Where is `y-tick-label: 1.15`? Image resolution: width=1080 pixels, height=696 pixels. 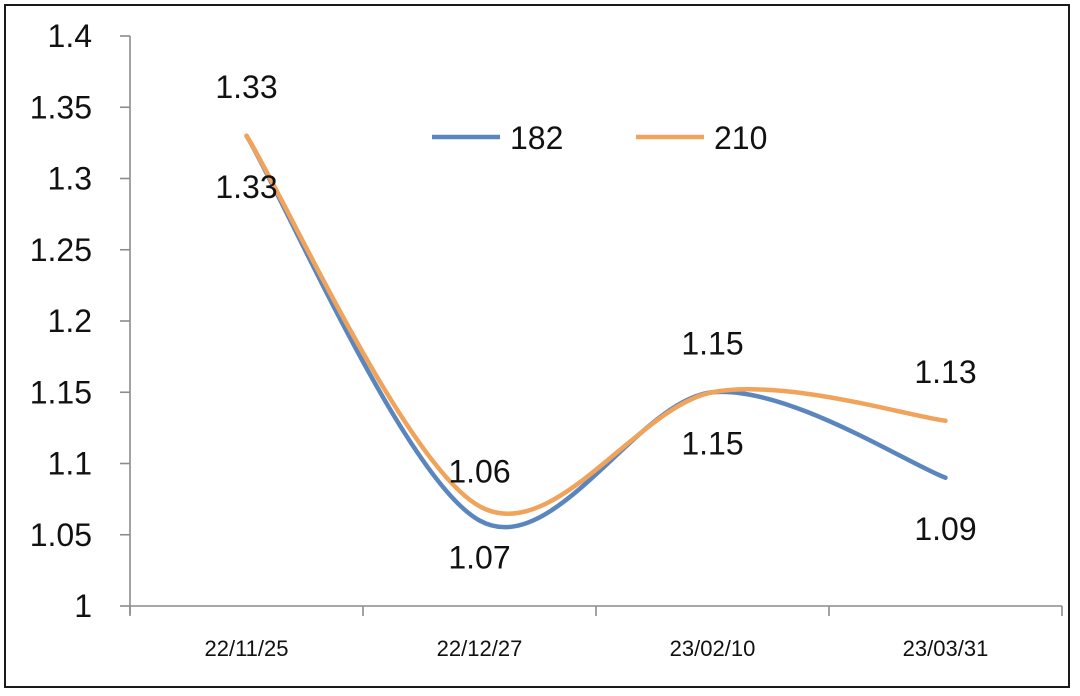 y-tick-label: 1.15 is located at coordinates (61, 392).